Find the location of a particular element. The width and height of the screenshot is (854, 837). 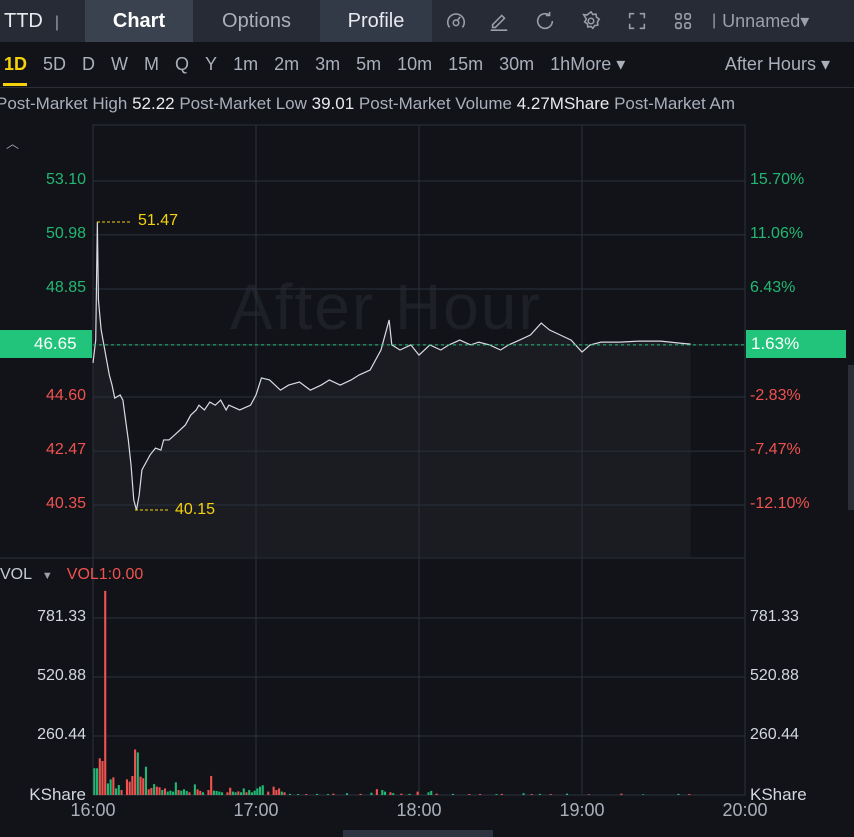

tab-chart: Chart is located at coordinates (139, 21).